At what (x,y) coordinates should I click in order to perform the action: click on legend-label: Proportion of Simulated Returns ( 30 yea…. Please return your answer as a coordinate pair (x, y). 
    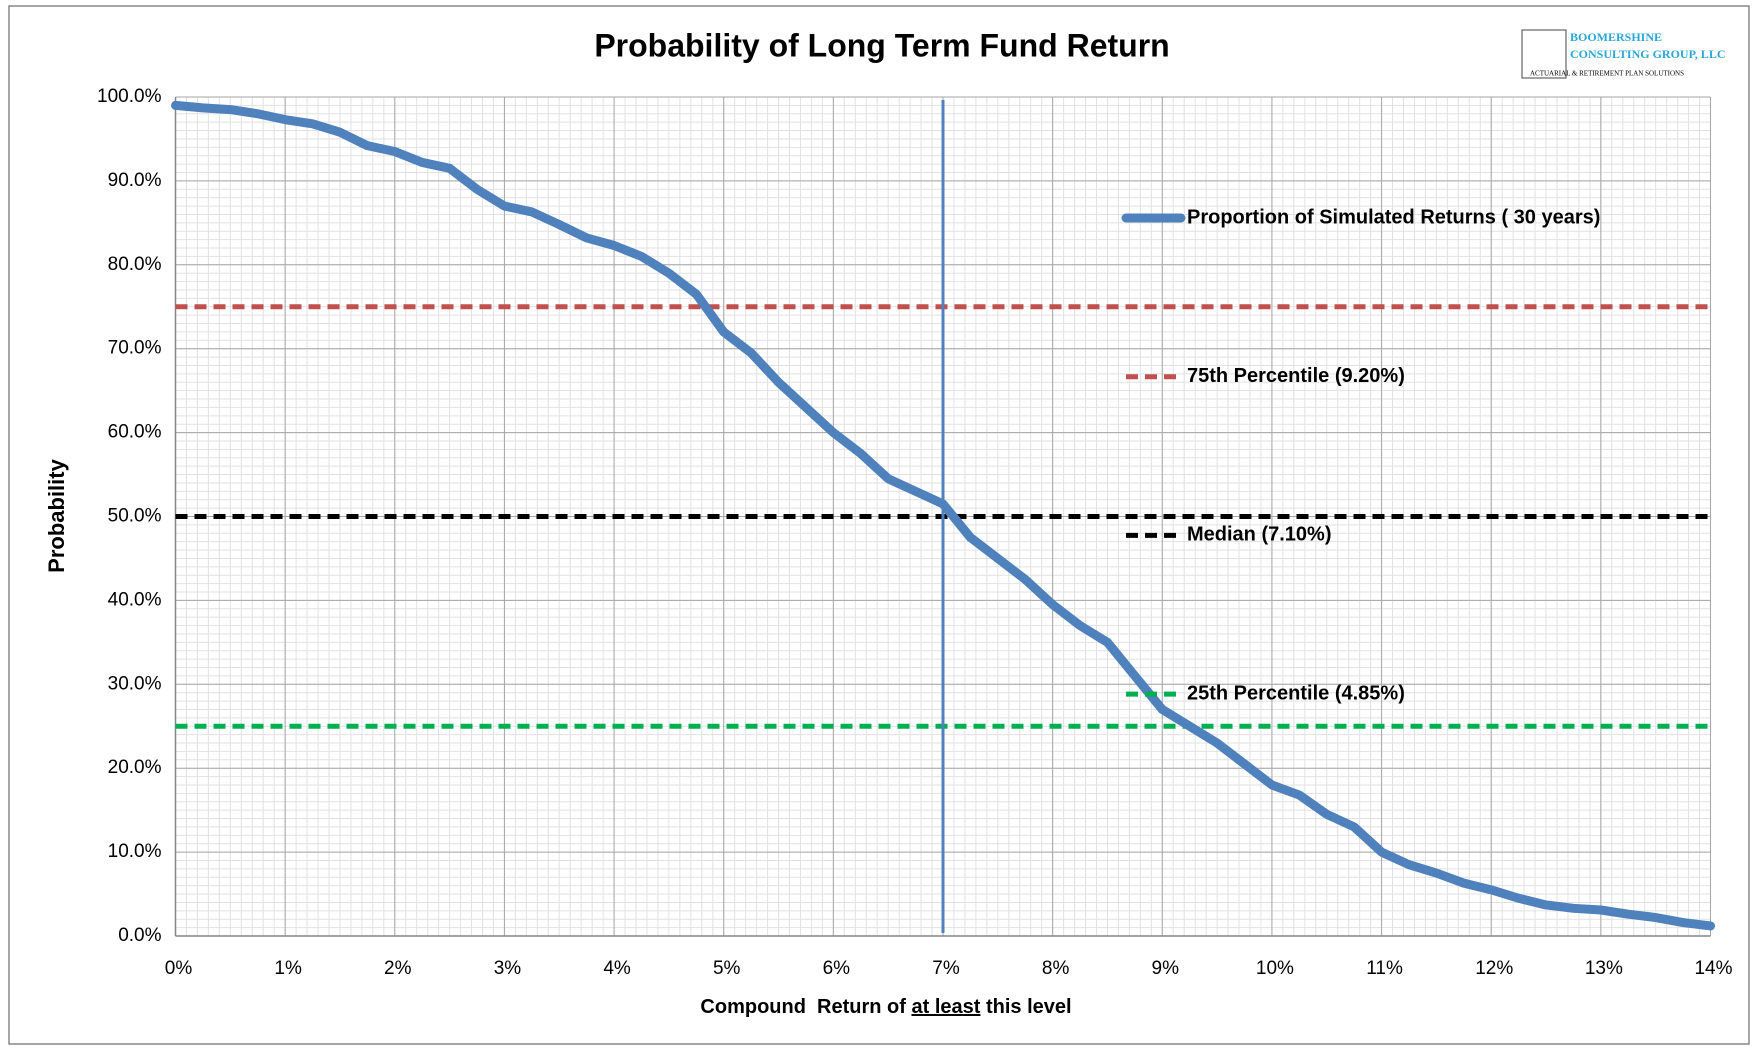
    Looking at the image, I should click on (1393, 217).